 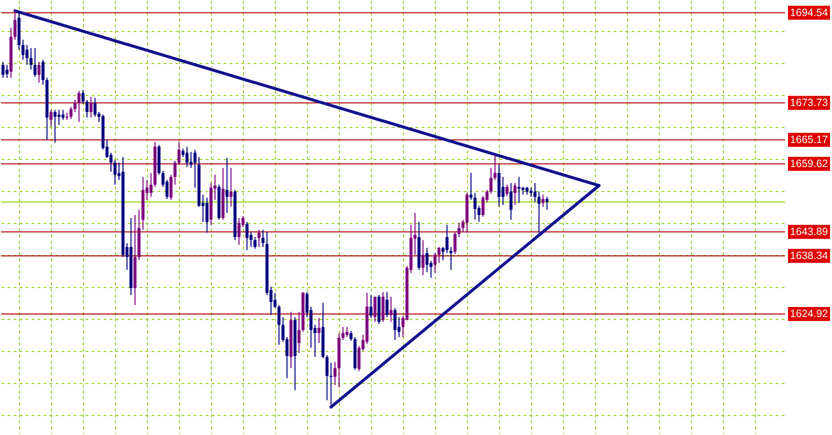 What do you see at coordinates (809, 140) in the screenshot?
I see `ref-line-label: 1665.17` at bounding box center [809, 140].